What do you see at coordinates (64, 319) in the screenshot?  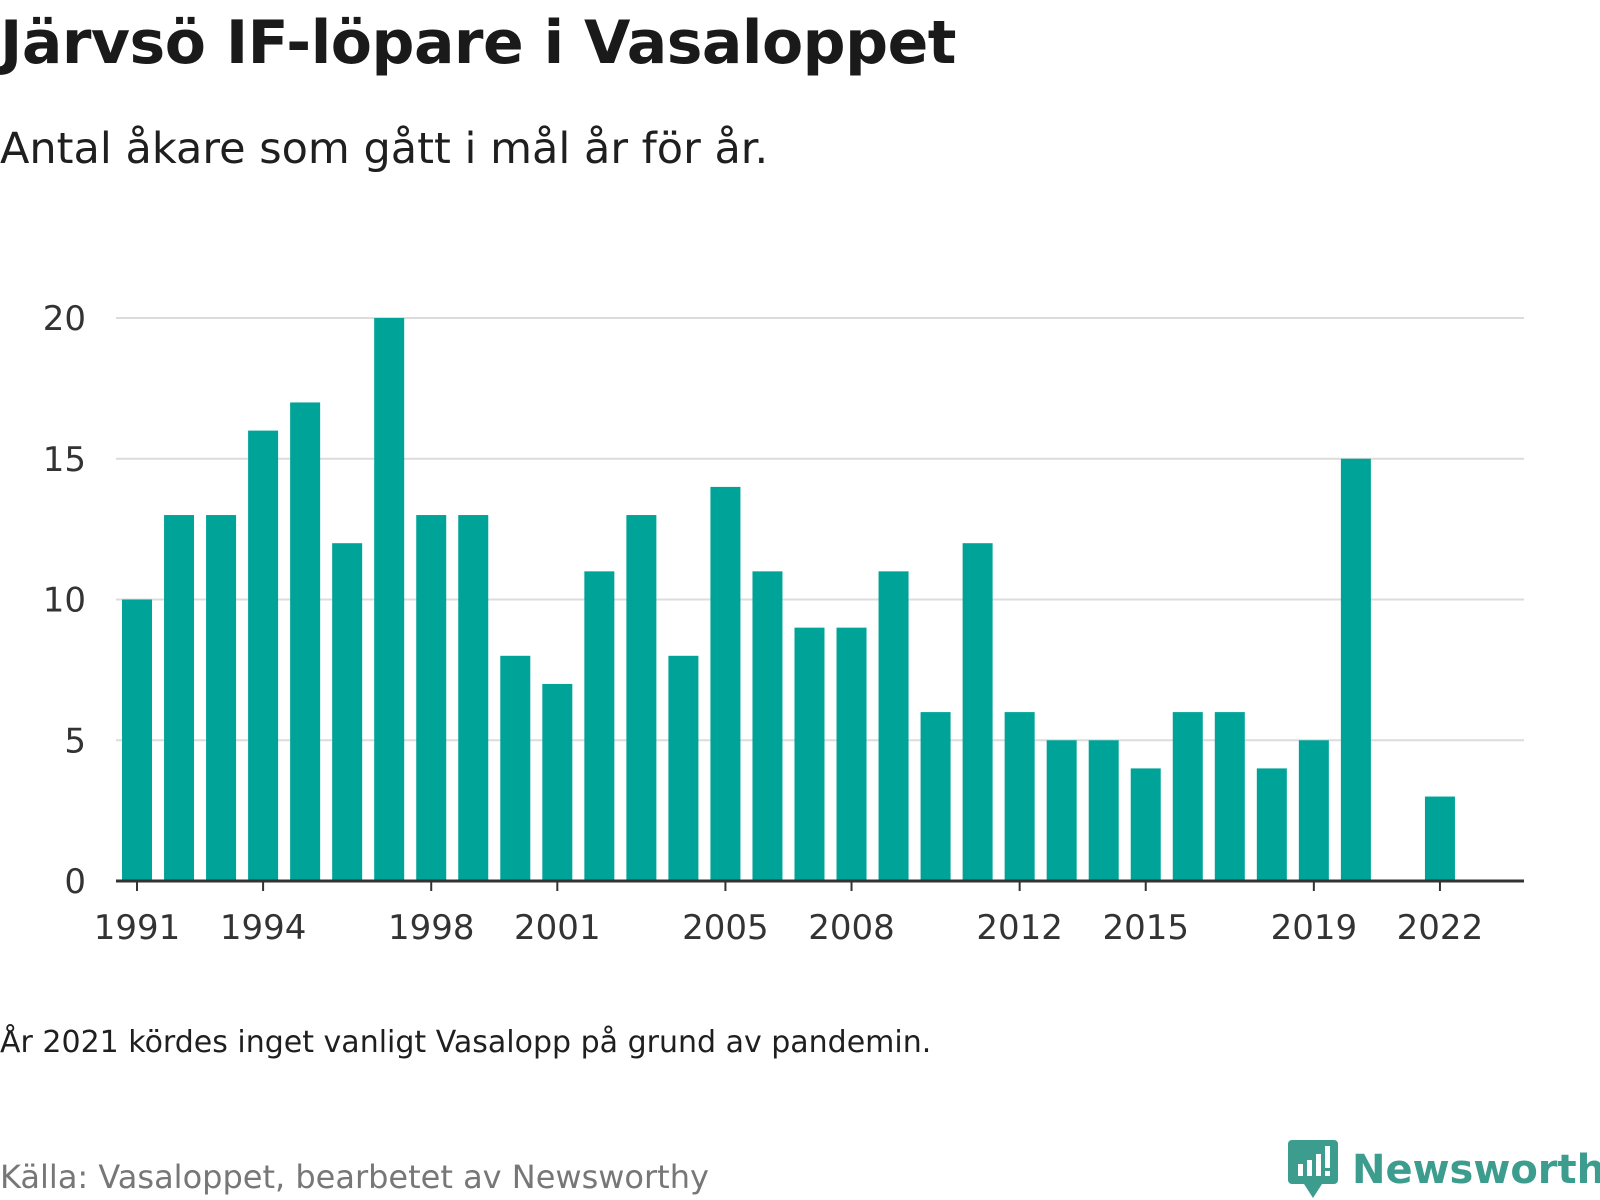 I see `y-tick-label: 20` at bounding box center [64, 319].